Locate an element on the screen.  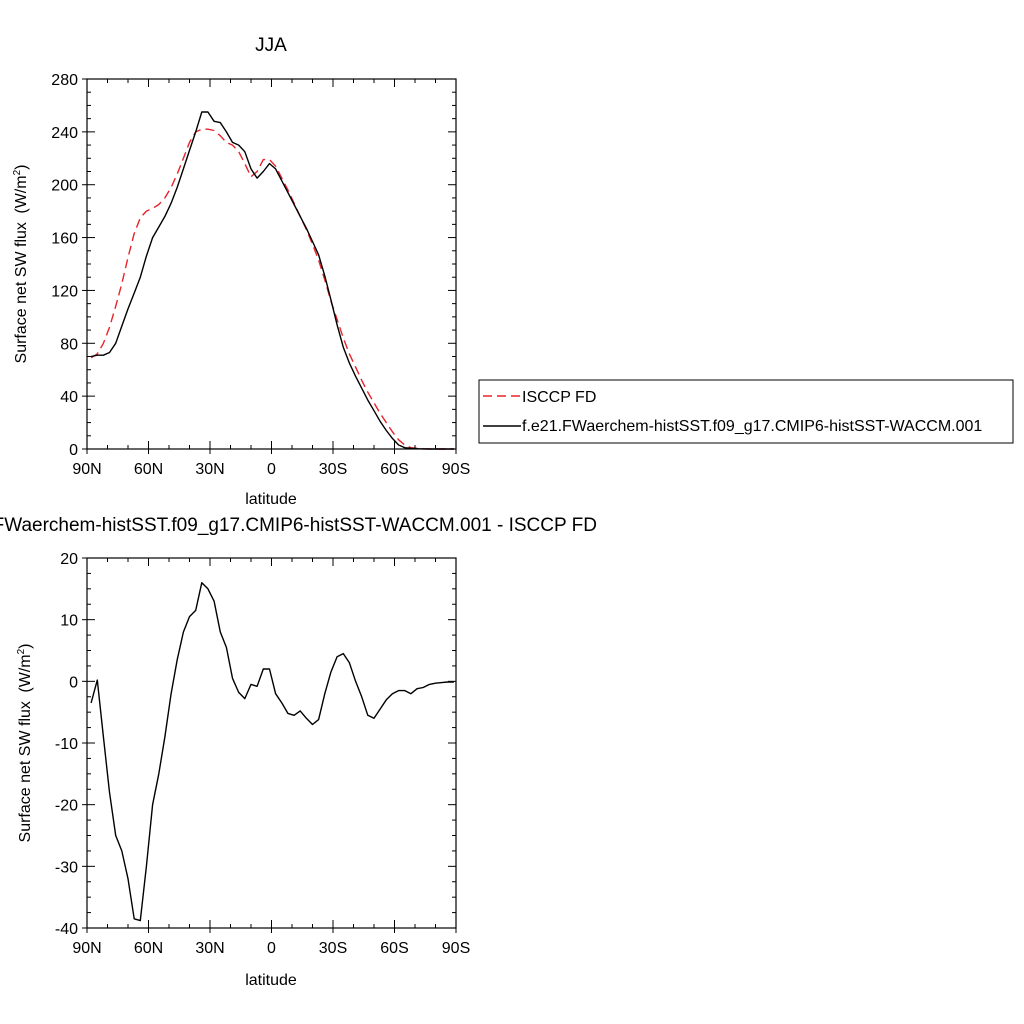
top-plot-lines is located at coordinates (272, 280).